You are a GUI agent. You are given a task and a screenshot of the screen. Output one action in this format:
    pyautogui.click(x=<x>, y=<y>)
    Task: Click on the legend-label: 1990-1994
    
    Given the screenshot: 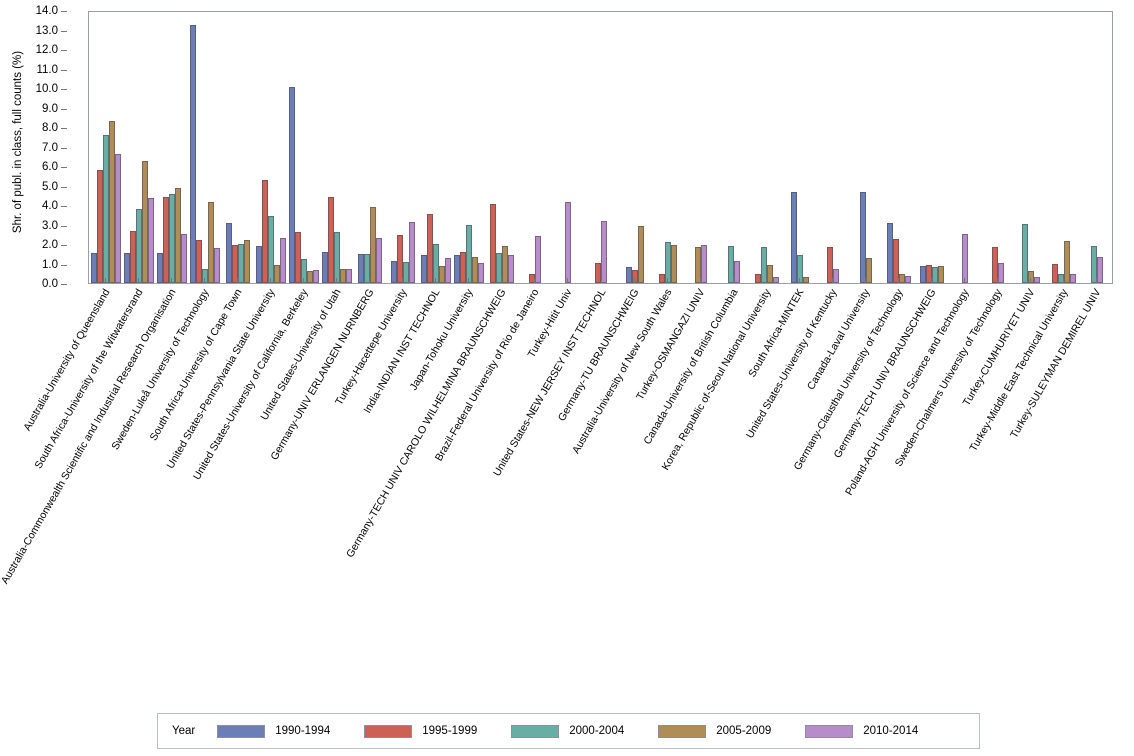 What is the action you would take?
    pyautogui.click(x=303, y=731)
    